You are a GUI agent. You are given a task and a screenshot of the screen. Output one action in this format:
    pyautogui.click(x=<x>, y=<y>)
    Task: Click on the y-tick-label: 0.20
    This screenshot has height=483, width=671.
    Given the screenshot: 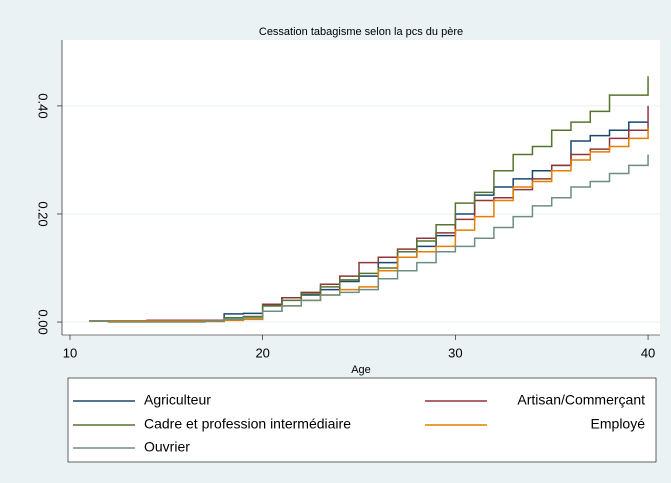 What is the action you would take?
    pyautogui.click(x=43, y=213)
    